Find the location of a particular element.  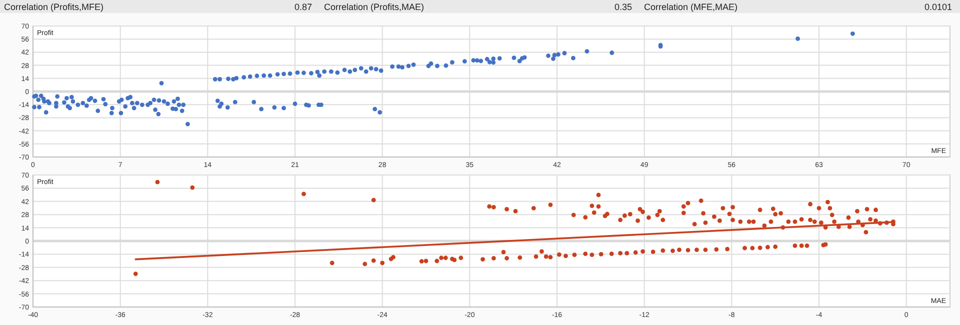

text: 0.35 is located at coordinates (623, 7).